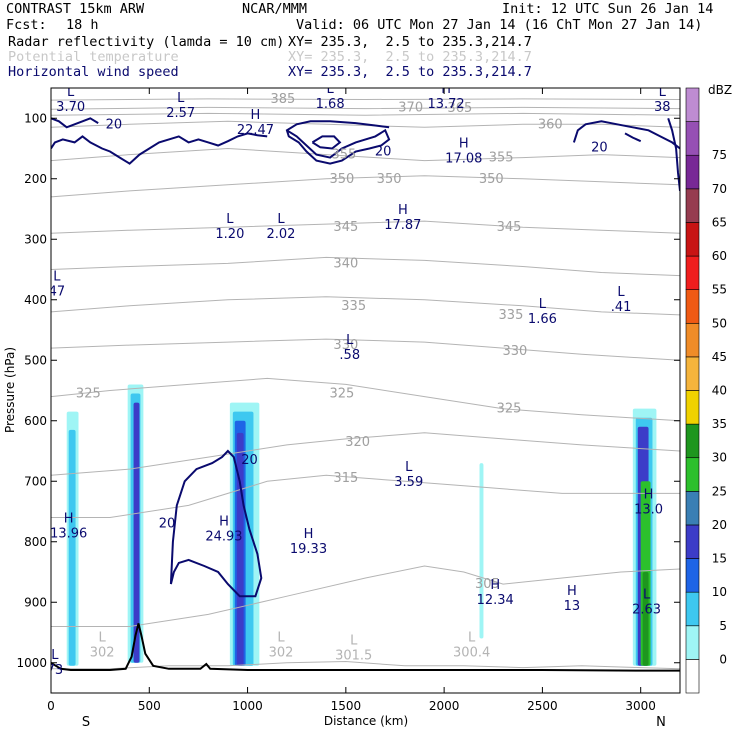  Describe the element at coordinates (70, 107) in the screenshot. I see `wind-extremum-value: 3.70` at that location.